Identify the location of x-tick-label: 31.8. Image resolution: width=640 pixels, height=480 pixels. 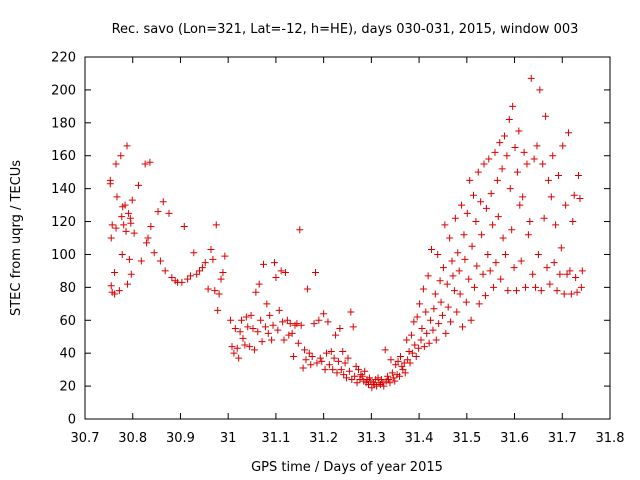
(610, 438).